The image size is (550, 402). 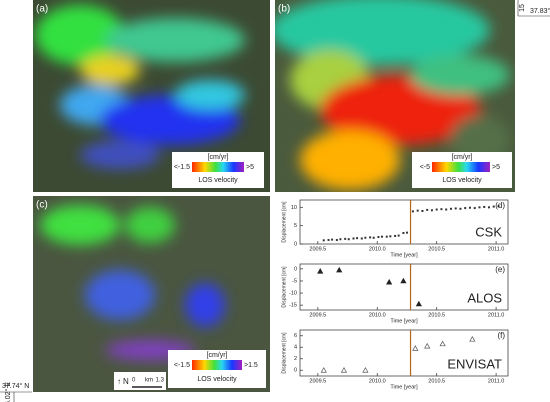 What do you see at coordinates (149, 381) in the screenshot?
I see `scale-unit: km` at bounding box center [149, 381].